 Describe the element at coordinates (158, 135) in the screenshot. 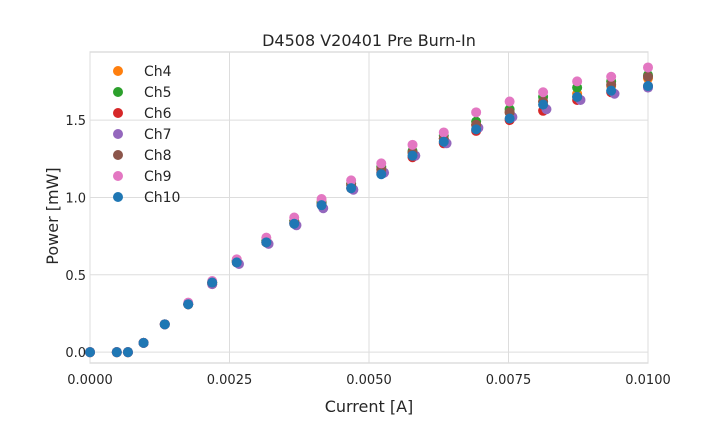

I see `legend-label-ch7: Ch7` at that location.